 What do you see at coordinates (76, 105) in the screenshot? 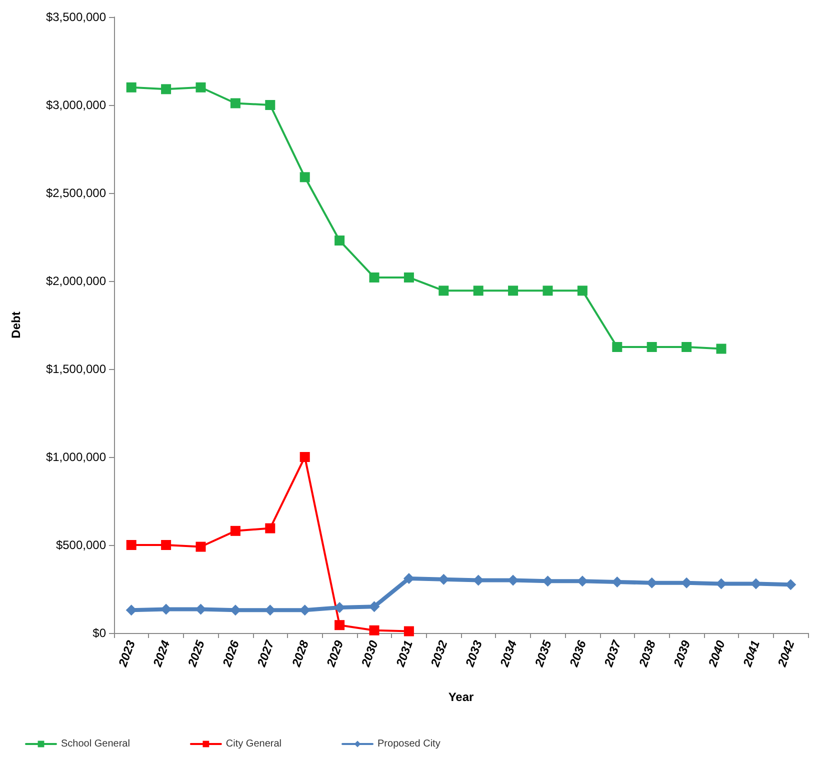
I see `y-tick-label: $3,000,000` at bounding box center [76, 105].